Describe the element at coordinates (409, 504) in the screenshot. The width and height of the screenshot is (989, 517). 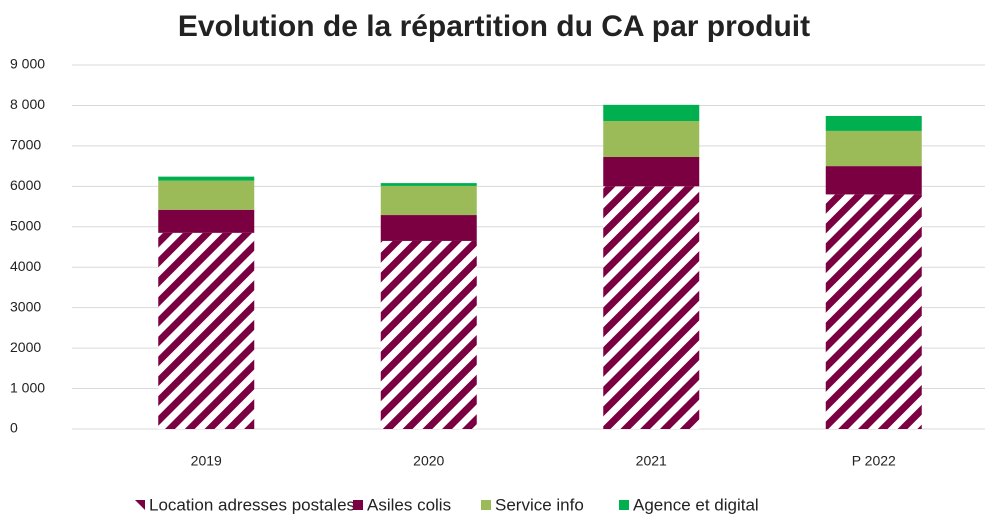
I see `legend-label: Asiles colis` at that location.